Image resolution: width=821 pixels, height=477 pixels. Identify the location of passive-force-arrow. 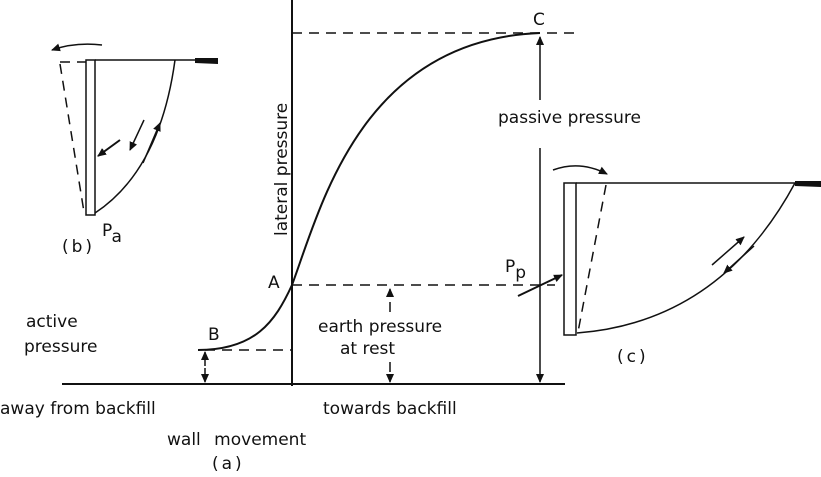
(540, 285).